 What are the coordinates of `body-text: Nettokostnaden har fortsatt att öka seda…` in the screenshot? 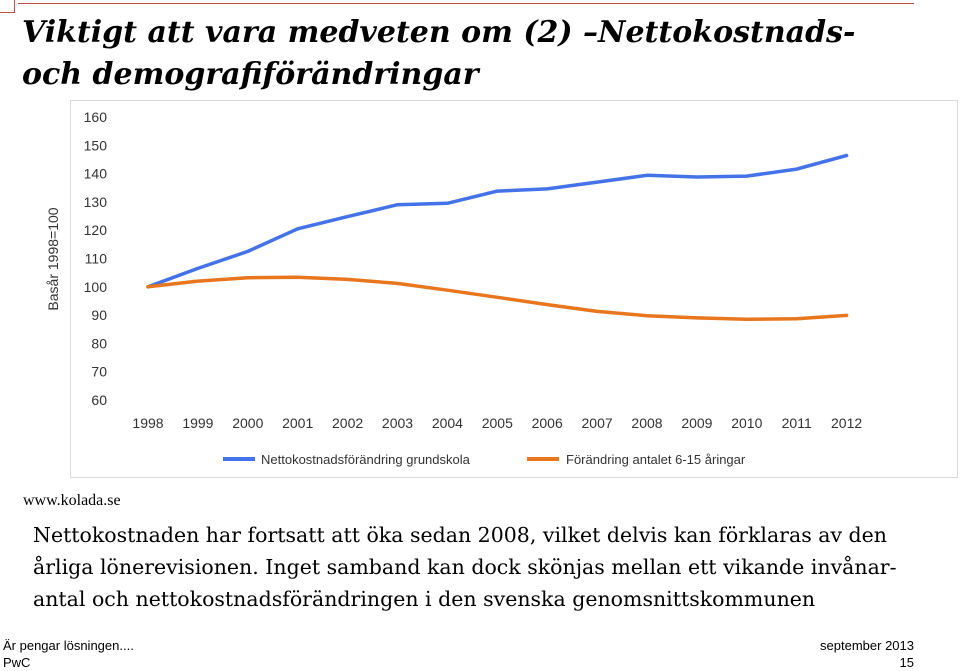 It's located at (465, 567).